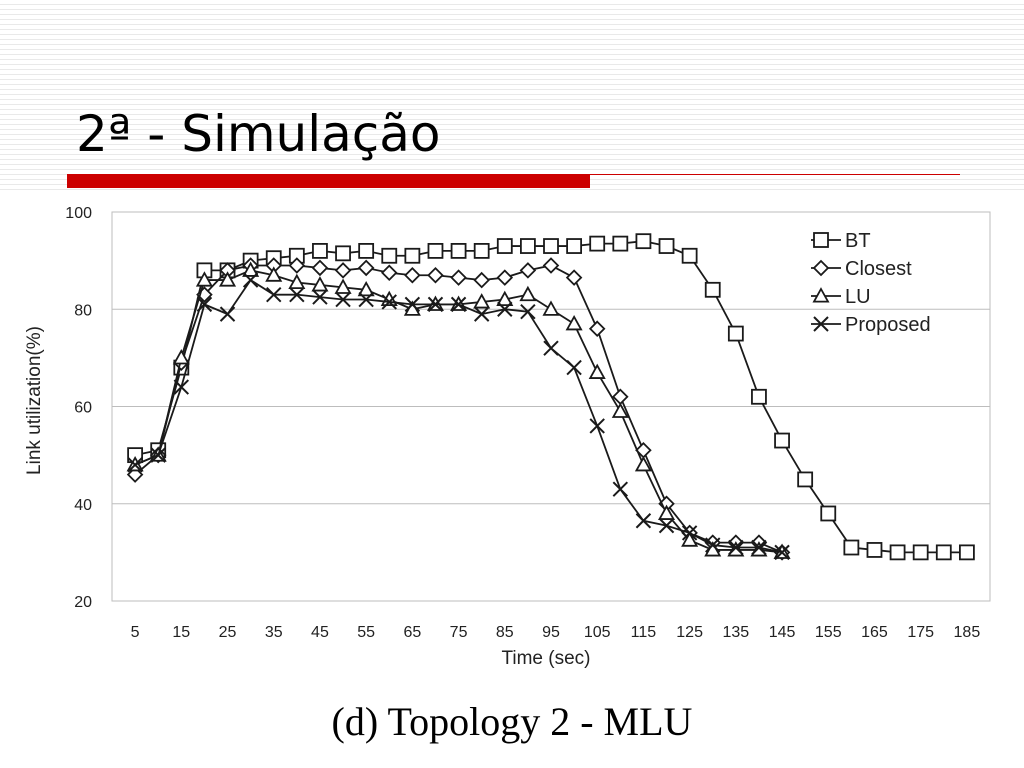 This screenshot has width=1024, height=768. Describe the element at coordinates (644, 632) in the screenshot. I see `x-tick-label: 115` at that location.